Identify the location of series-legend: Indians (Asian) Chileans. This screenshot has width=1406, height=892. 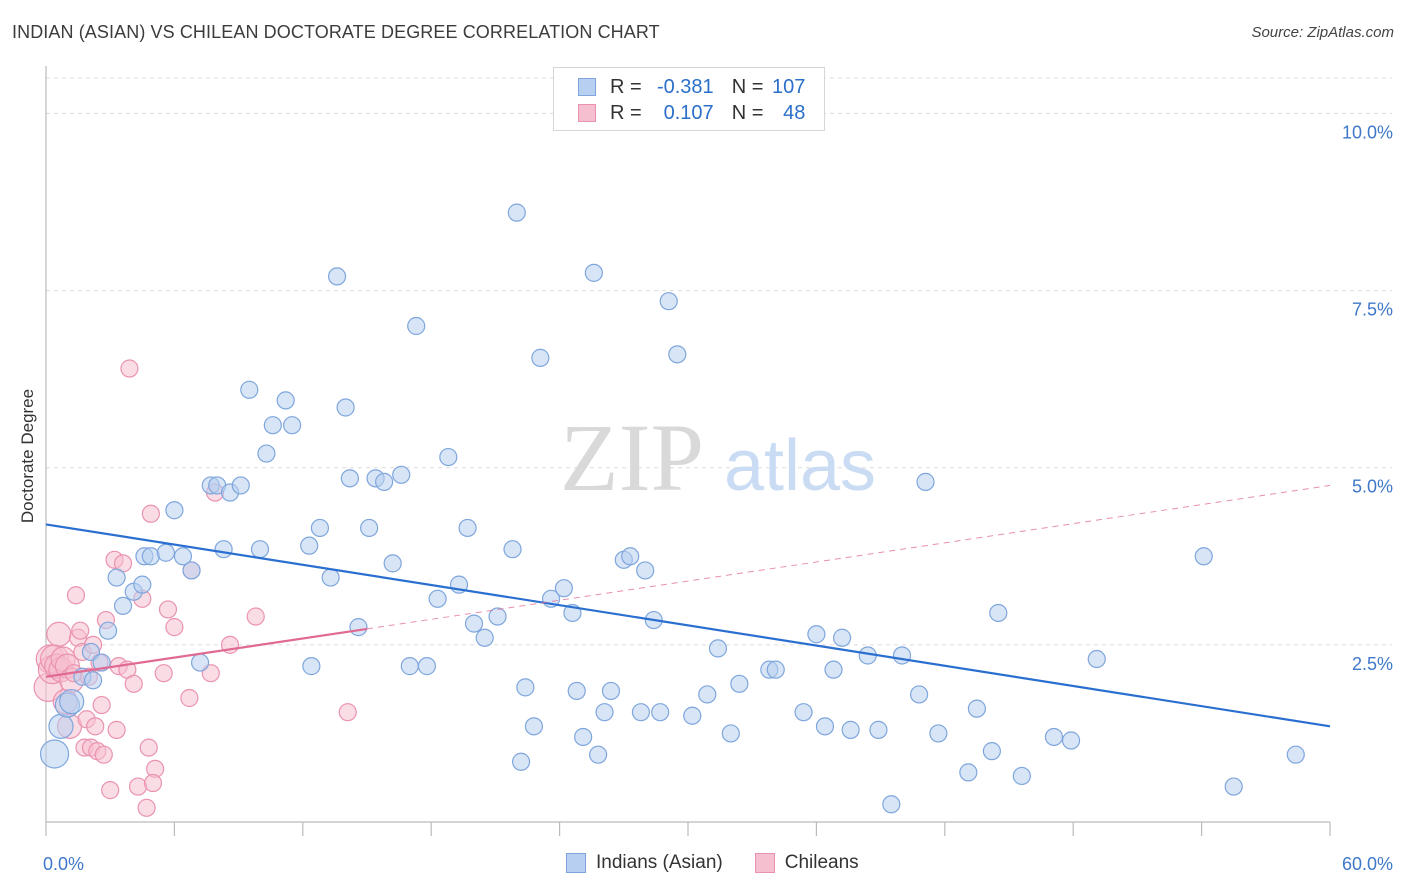
(712, 863).